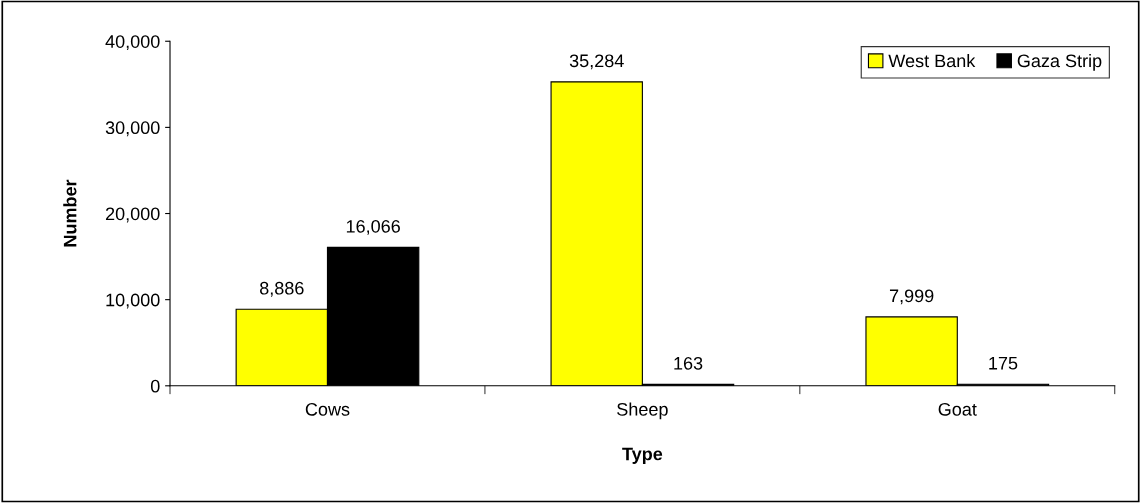  What do you see at coordinates (642, 455) in the screenshot?
I see `x-axis-title: Type` at bounding box center [642, 455].